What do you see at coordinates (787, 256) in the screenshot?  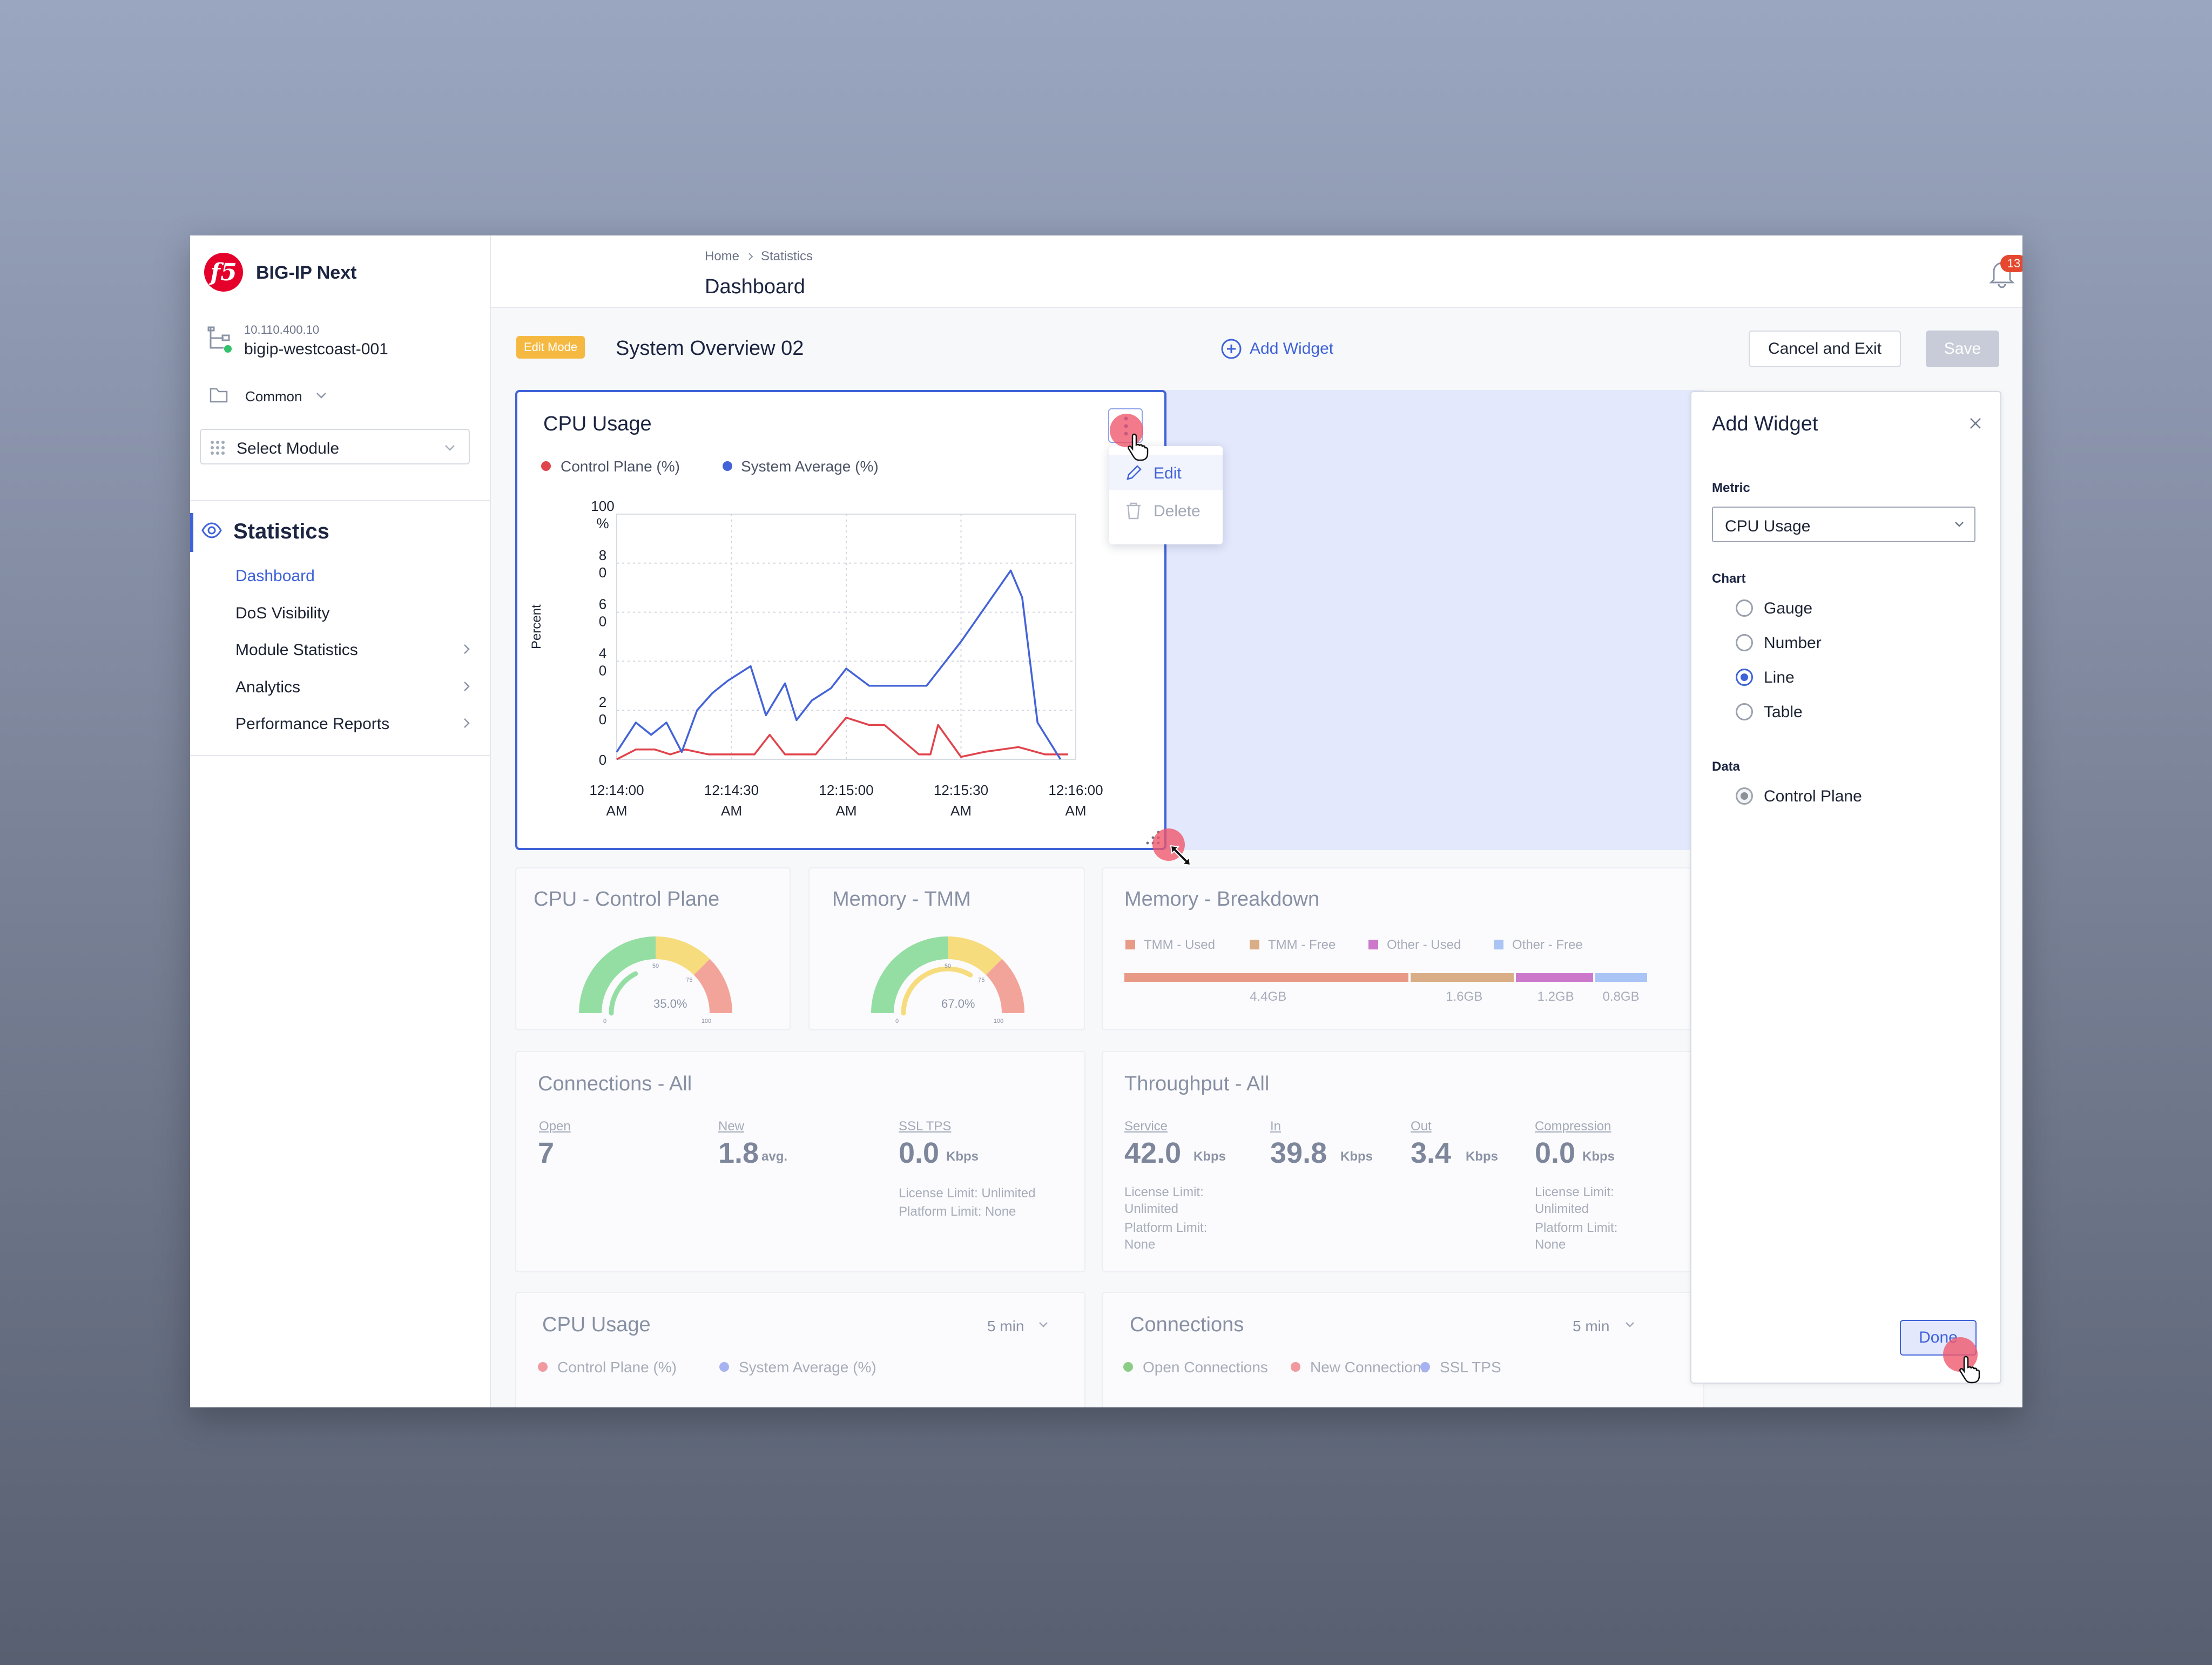 I see `breadcrumb-current: Statistics` at bounding box center [787, 256].